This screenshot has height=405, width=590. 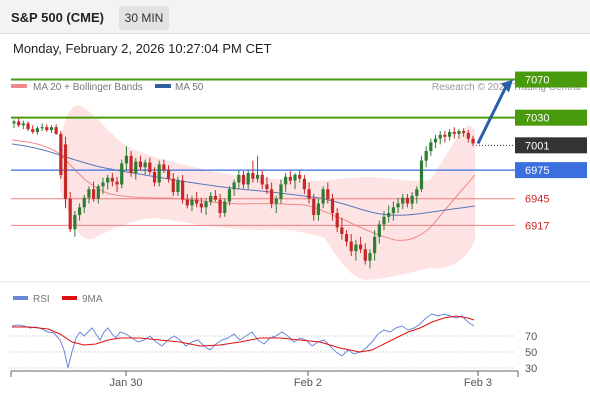 I want to click on ma20-legend-swatch, so click(x=19, y=86).